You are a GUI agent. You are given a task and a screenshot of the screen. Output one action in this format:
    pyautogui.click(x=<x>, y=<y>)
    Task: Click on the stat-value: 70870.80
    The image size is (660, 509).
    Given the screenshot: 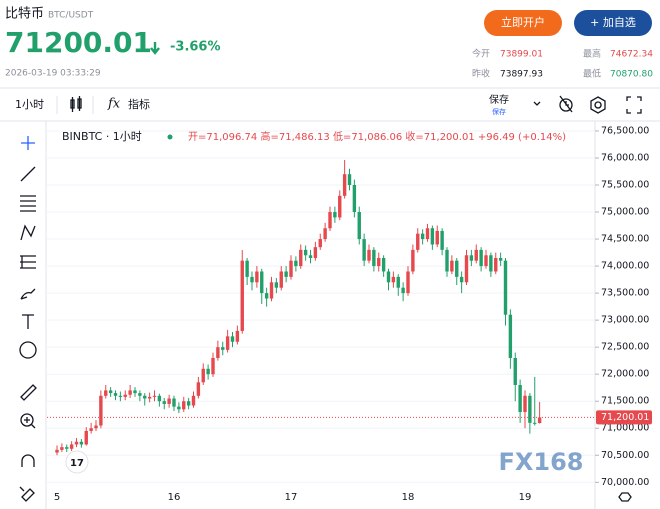 What is the action you would take?
    pyautogui.click(x=631, y=75)
    